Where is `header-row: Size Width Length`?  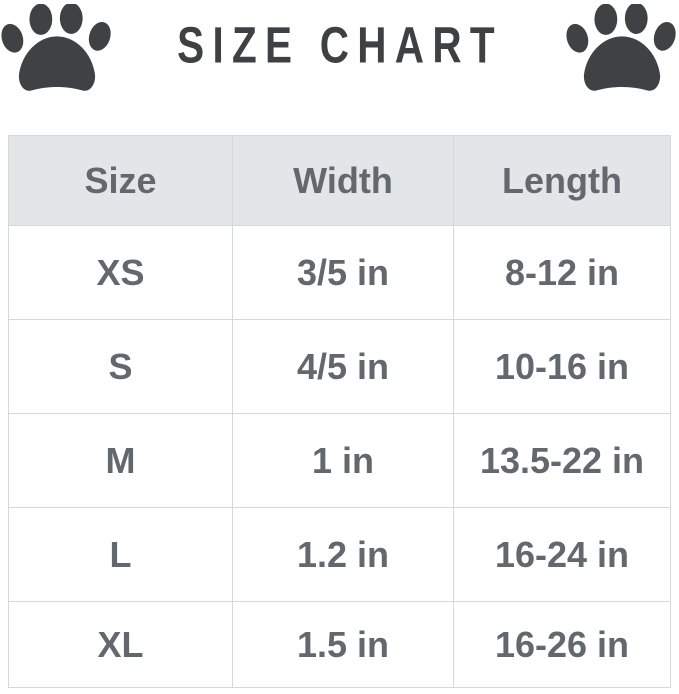 header-row: Size Width Length is located at coordinates (339, 180).